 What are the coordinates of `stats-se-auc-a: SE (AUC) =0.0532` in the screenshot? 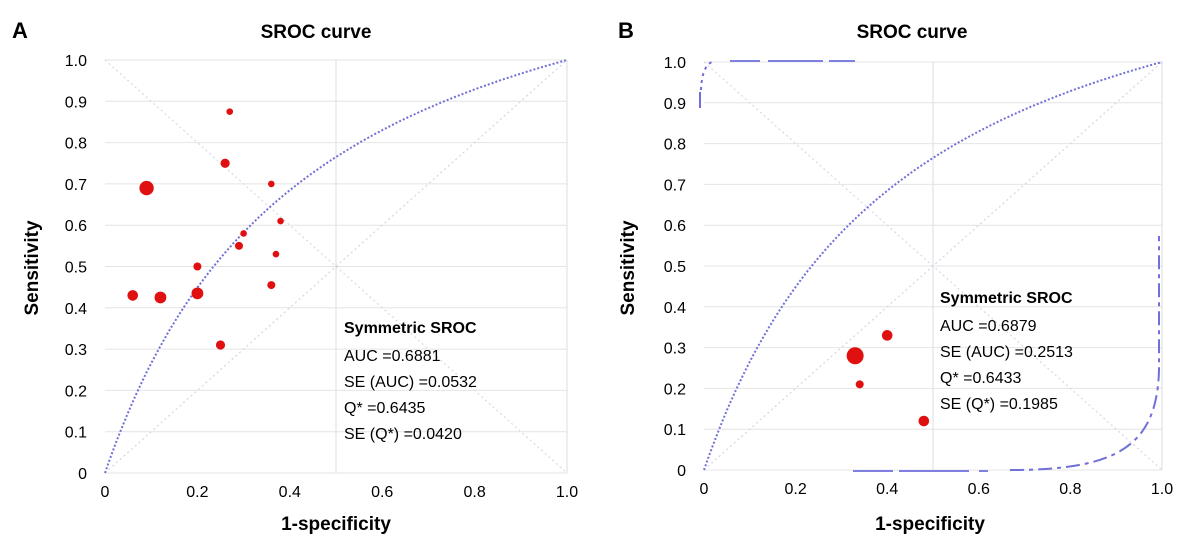 It's located at (410, 382).